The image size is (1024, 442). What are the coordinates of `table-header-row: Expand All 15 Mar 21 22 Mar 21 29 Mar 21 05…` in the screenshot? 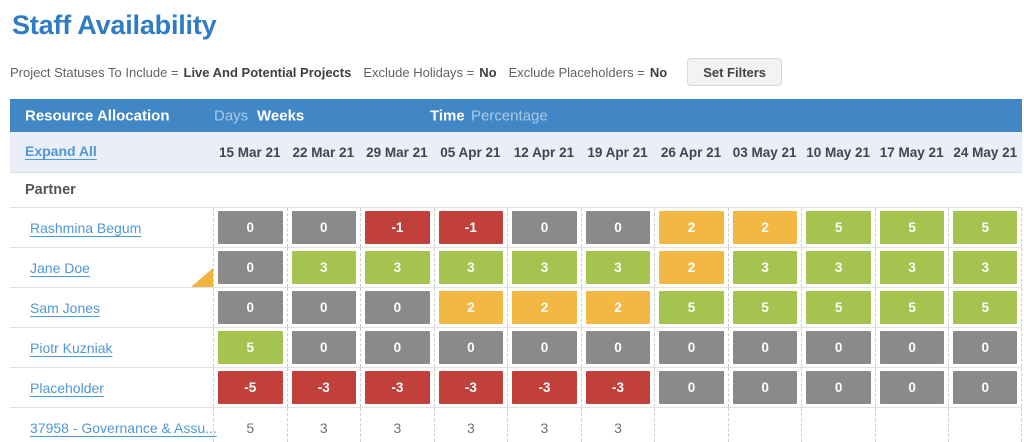 It's located at (516, 152).